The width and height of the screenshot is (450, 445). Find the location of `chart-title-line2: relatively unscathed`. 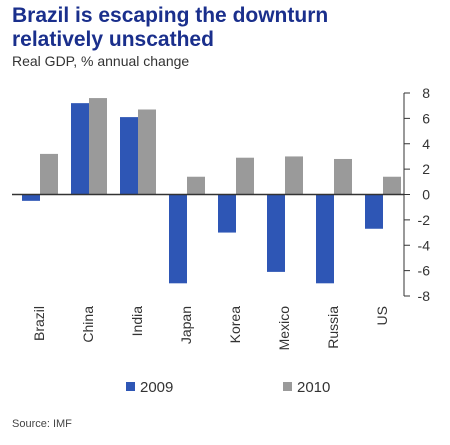

chart-title-line2: relatively unscathed is located at coordinates (113, 39).